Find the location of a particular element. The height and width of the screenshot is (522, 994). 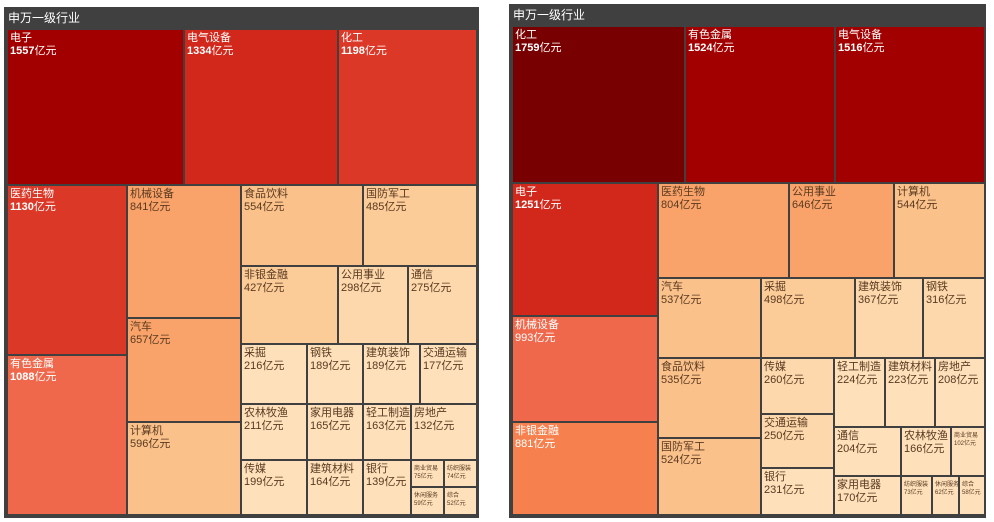

treemap-tile: 银行 139亿元 is located at coordinates (387, 487).